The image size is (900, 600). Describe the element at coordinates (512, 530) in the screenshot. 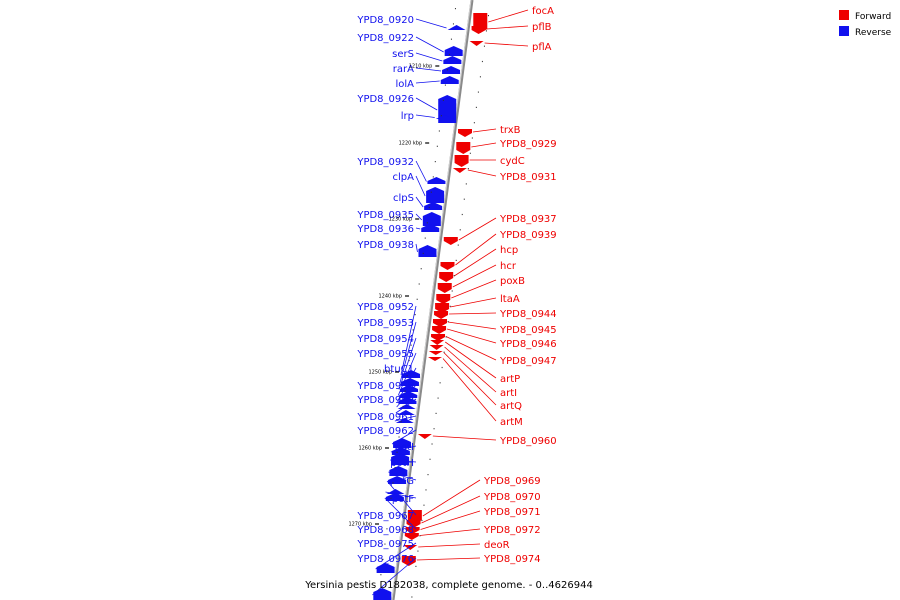

I see `forward-gene-label: YPD8_0972` at that location.